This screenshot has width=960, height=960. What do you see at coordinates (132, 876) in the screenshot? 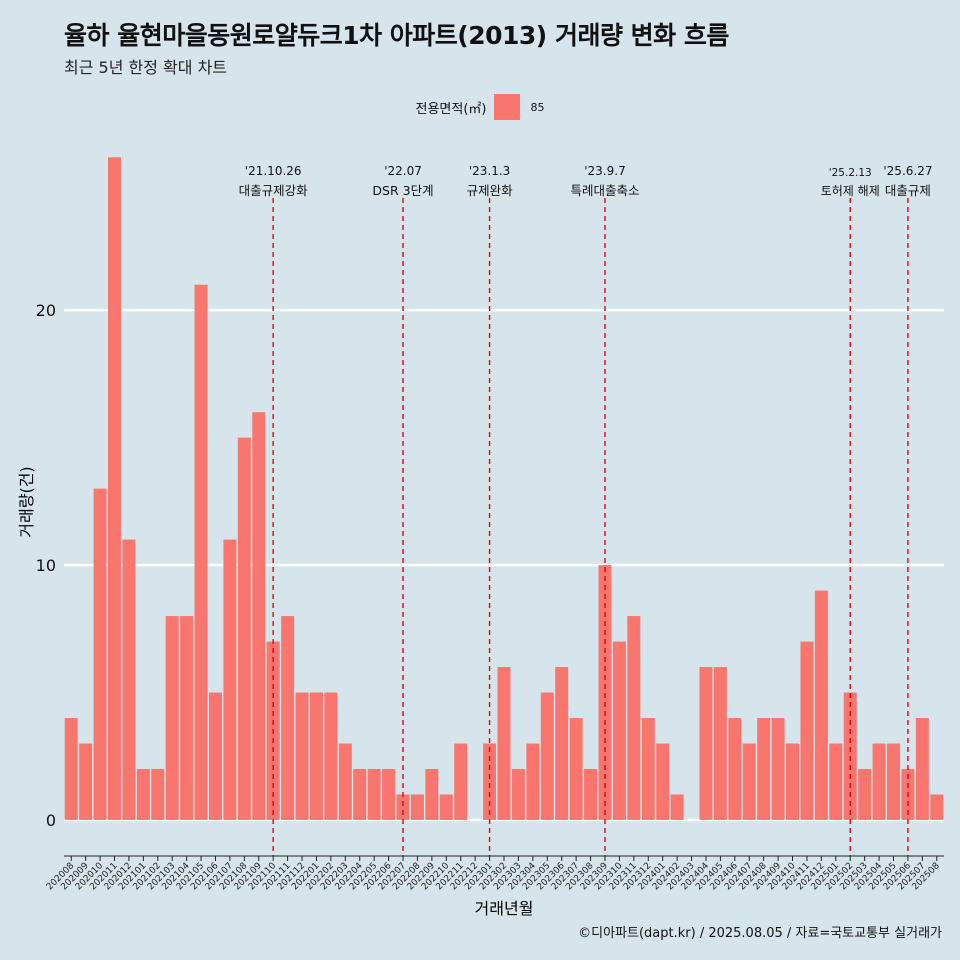
I see `x-tick-label: 202101` at bounding box center [132, 876].